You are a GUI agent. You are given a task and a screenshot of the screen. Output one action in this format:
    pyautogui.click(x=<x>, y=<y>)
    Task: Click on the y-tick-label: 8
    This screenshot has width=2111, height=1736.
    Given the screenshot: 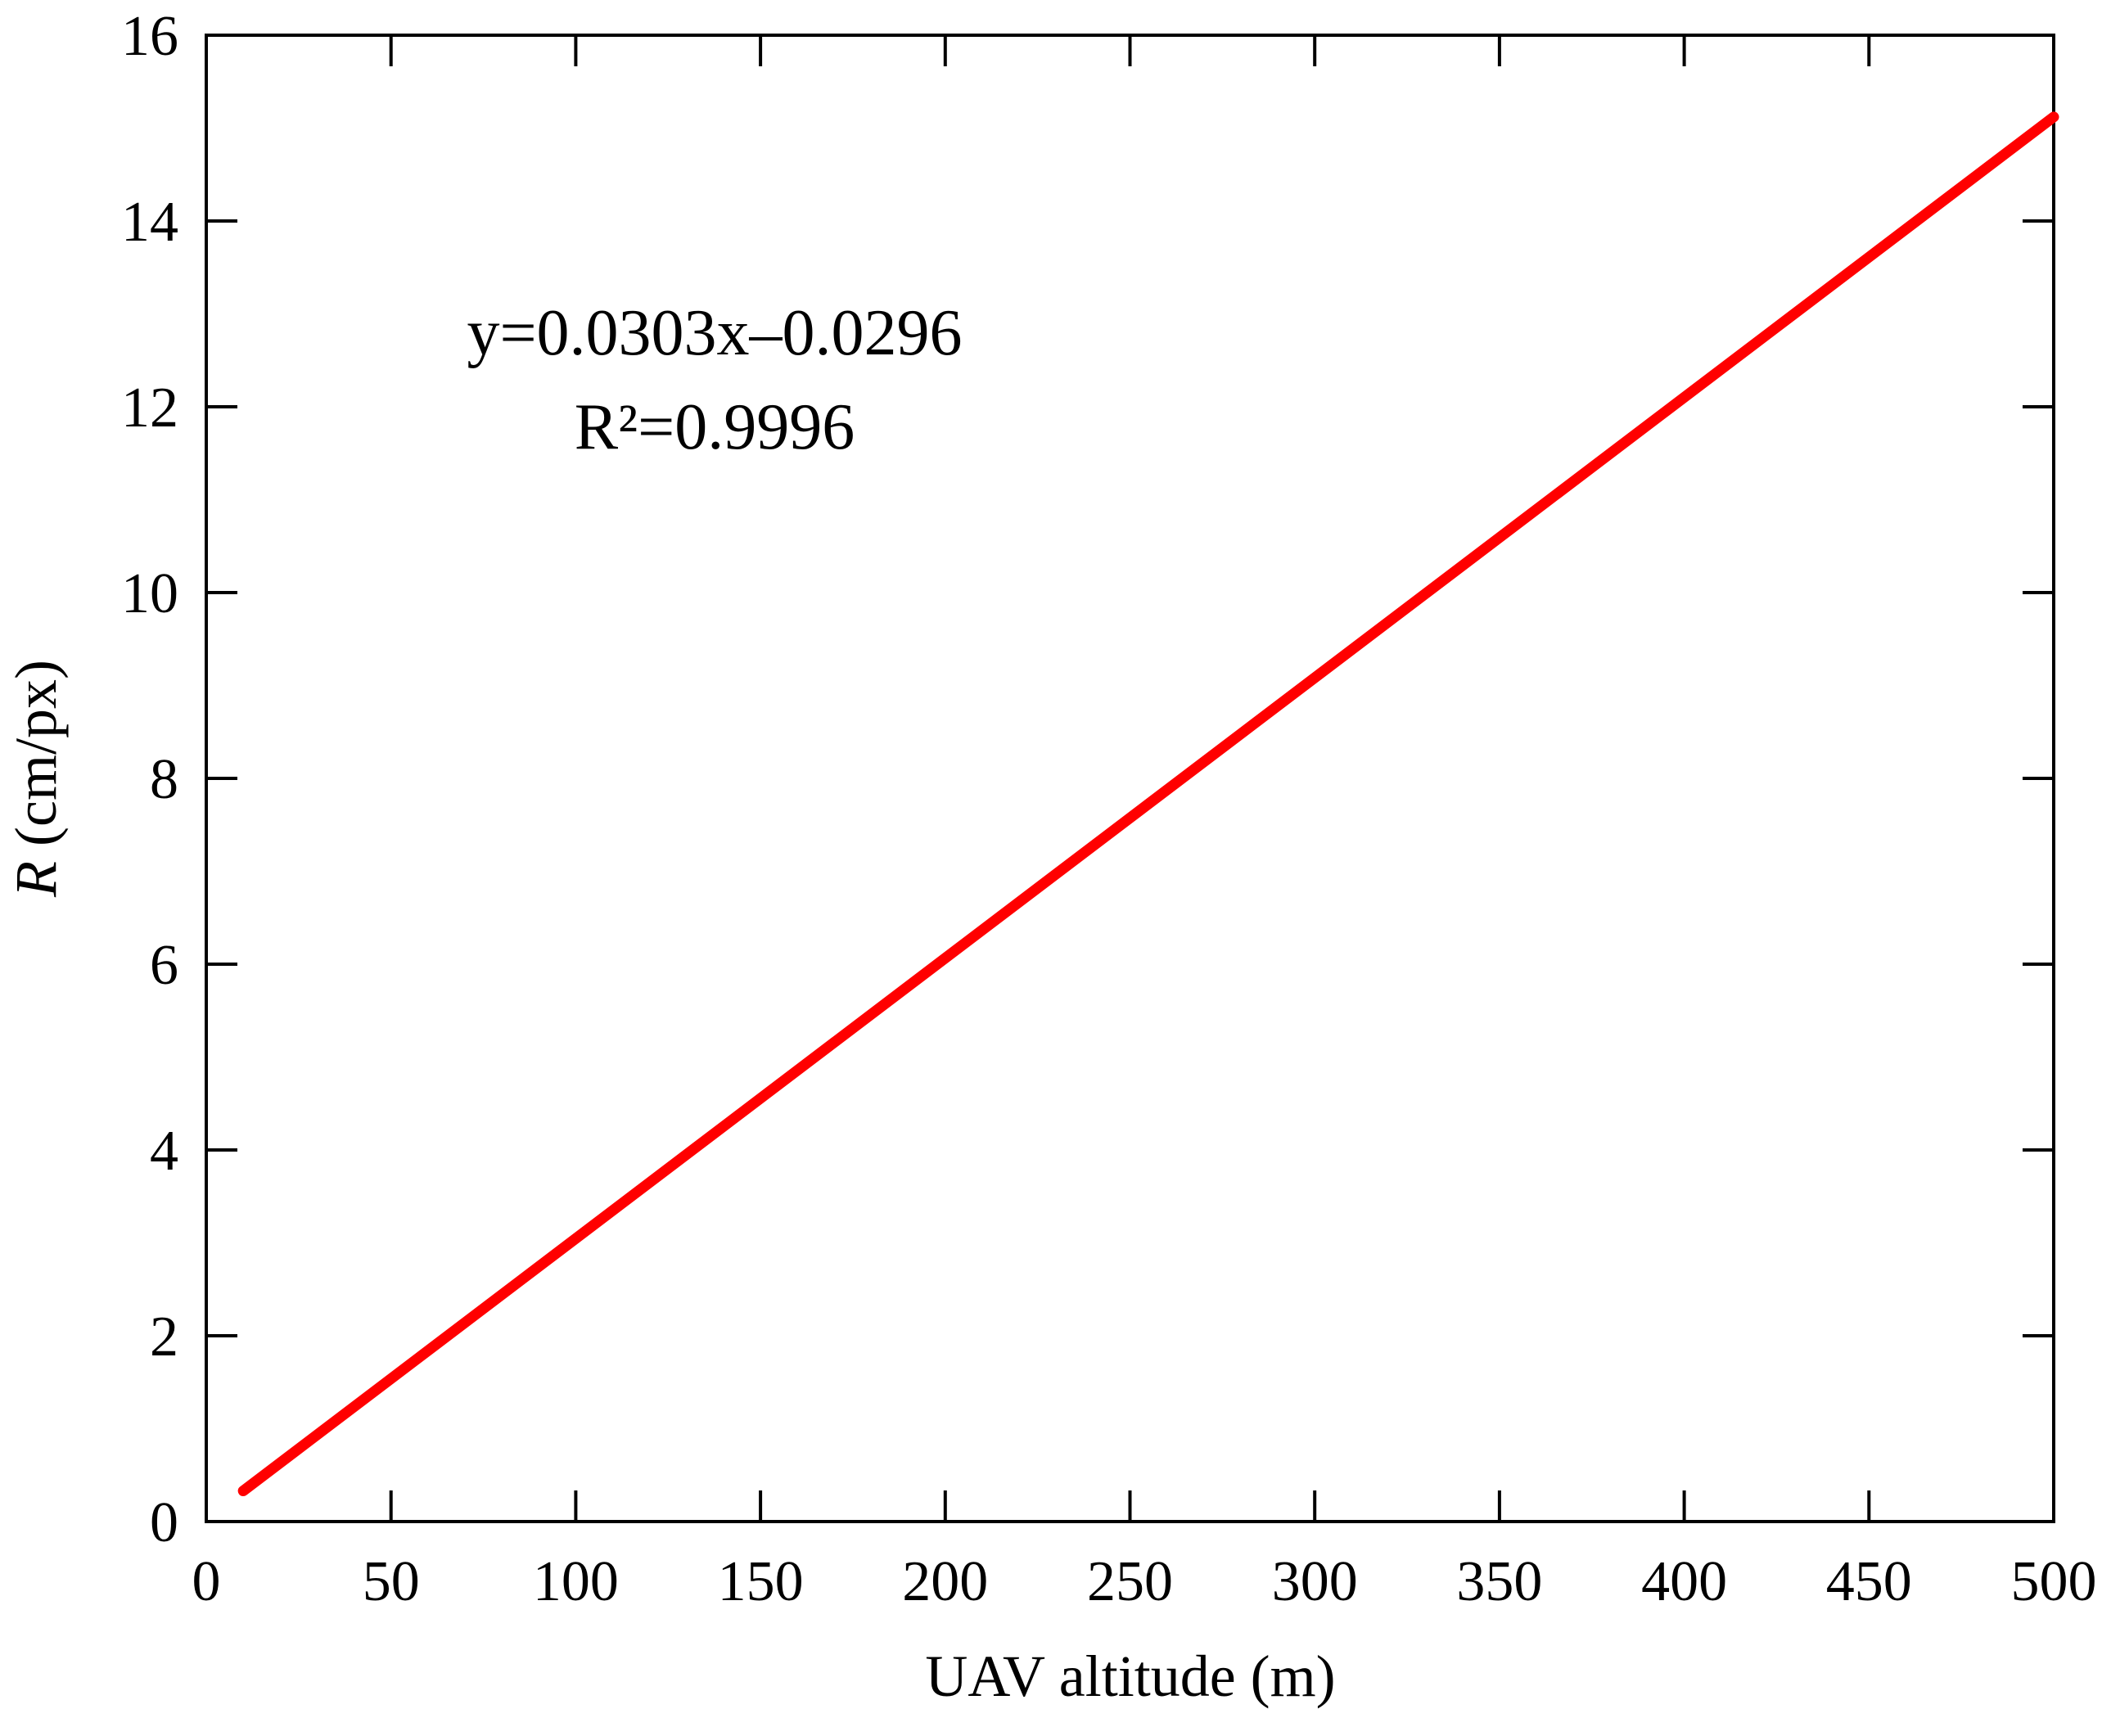 What is the action you would take?
    pyautogui.click(x=164, y=779)
    